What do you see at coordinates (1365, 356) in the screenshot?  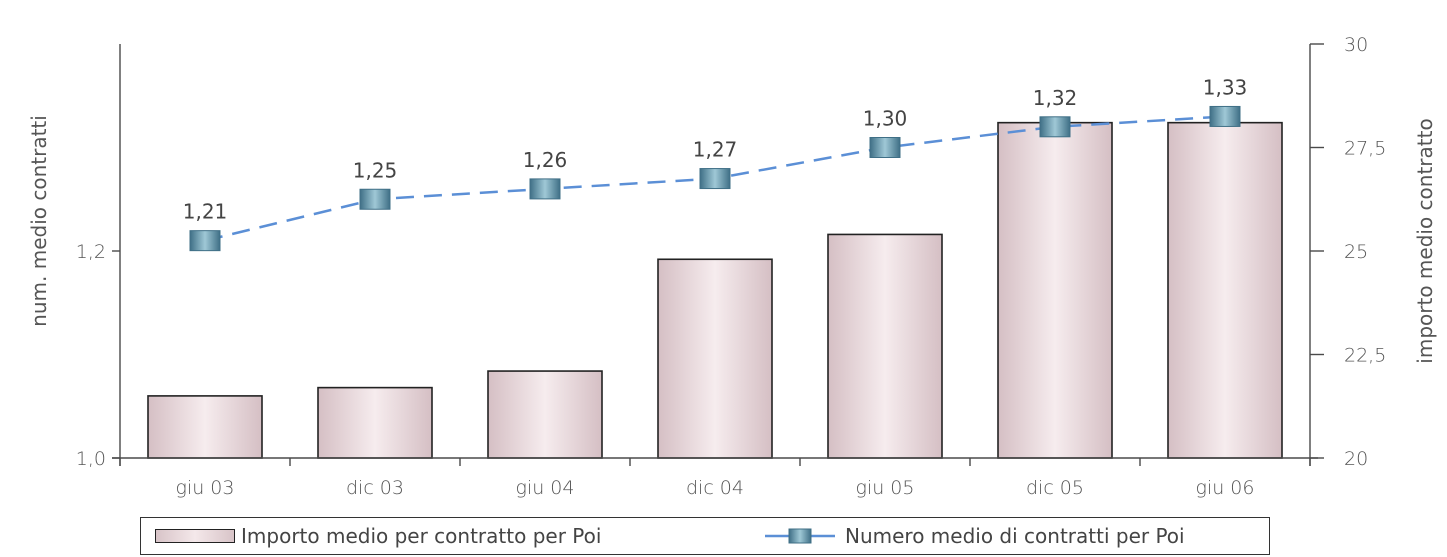 I see `y-right-tick-label: 22,5` at bounding box center [1365, 356].